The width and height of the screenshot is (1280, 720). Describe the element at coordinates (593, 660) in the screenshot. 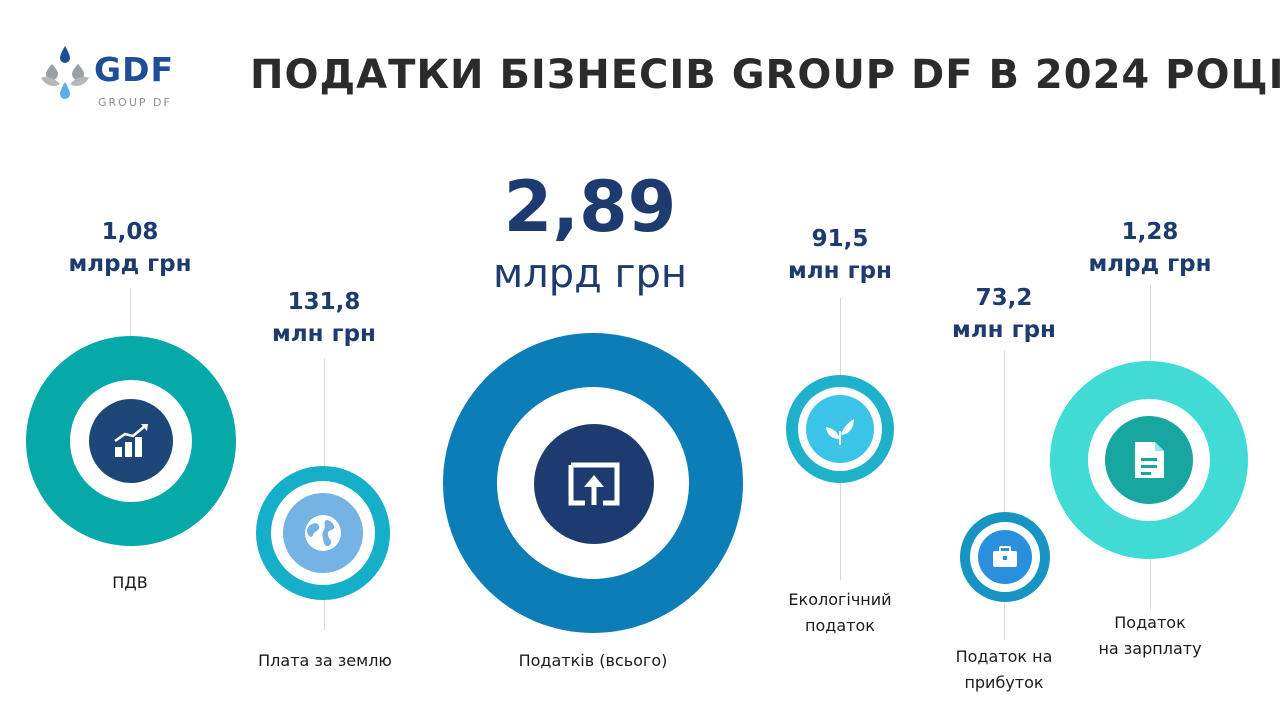

I see `total-label: Податків (всього)` at that location.